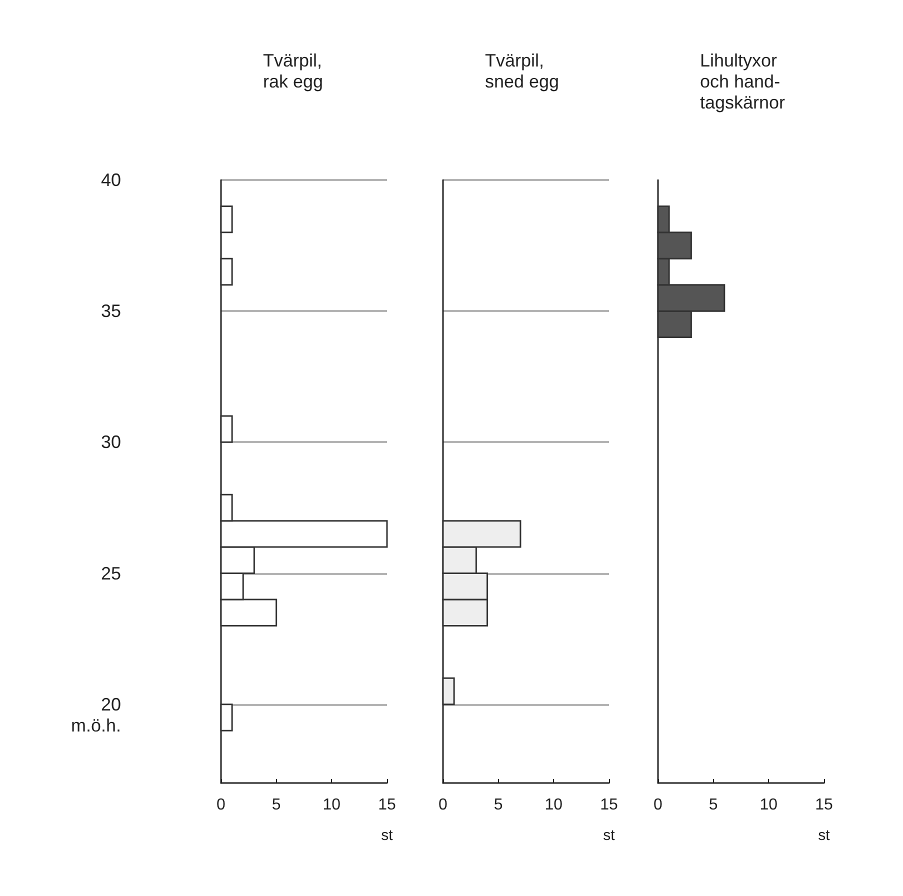 The image size is (903, 896). What do you see at coordinates (293, 71) in the screenshot?
I see `chart-title: Tvärpil, rak egg` at bounding box center [293, 71].